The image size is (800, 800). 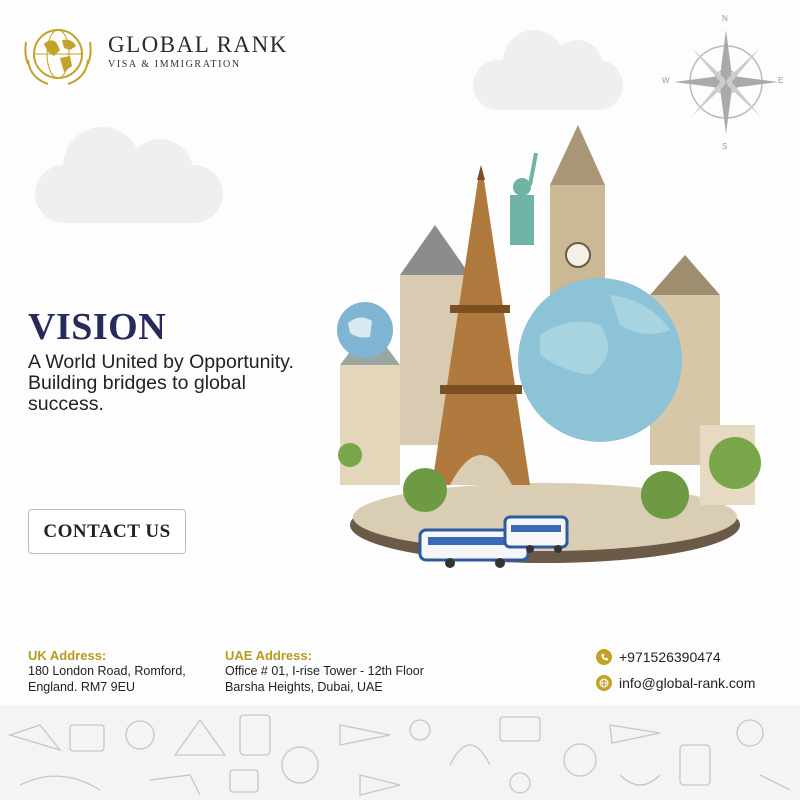 I want to click on cloud-top, so click(x=548, y=70).